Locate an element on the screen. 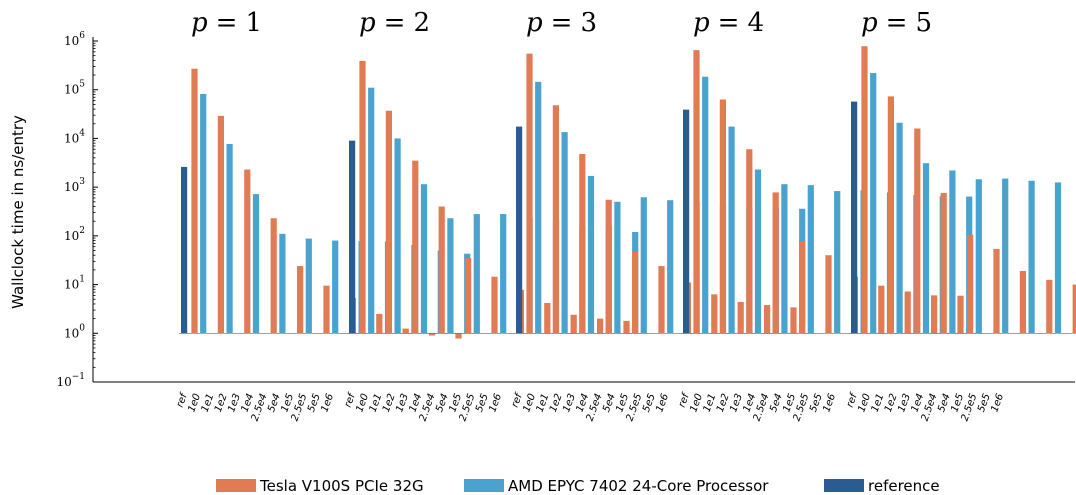 Image resolution: width=1076 pixels, height=495 pixels. panel-title: p = 3 is located at coordinates (561, 23).